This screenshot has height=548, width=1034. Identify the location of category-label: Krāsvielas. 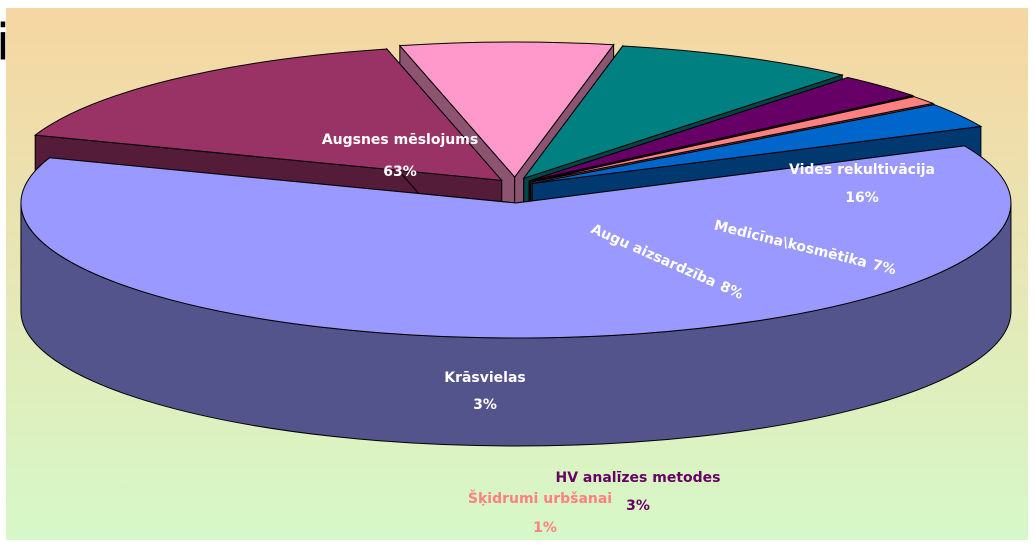
(485, 378).